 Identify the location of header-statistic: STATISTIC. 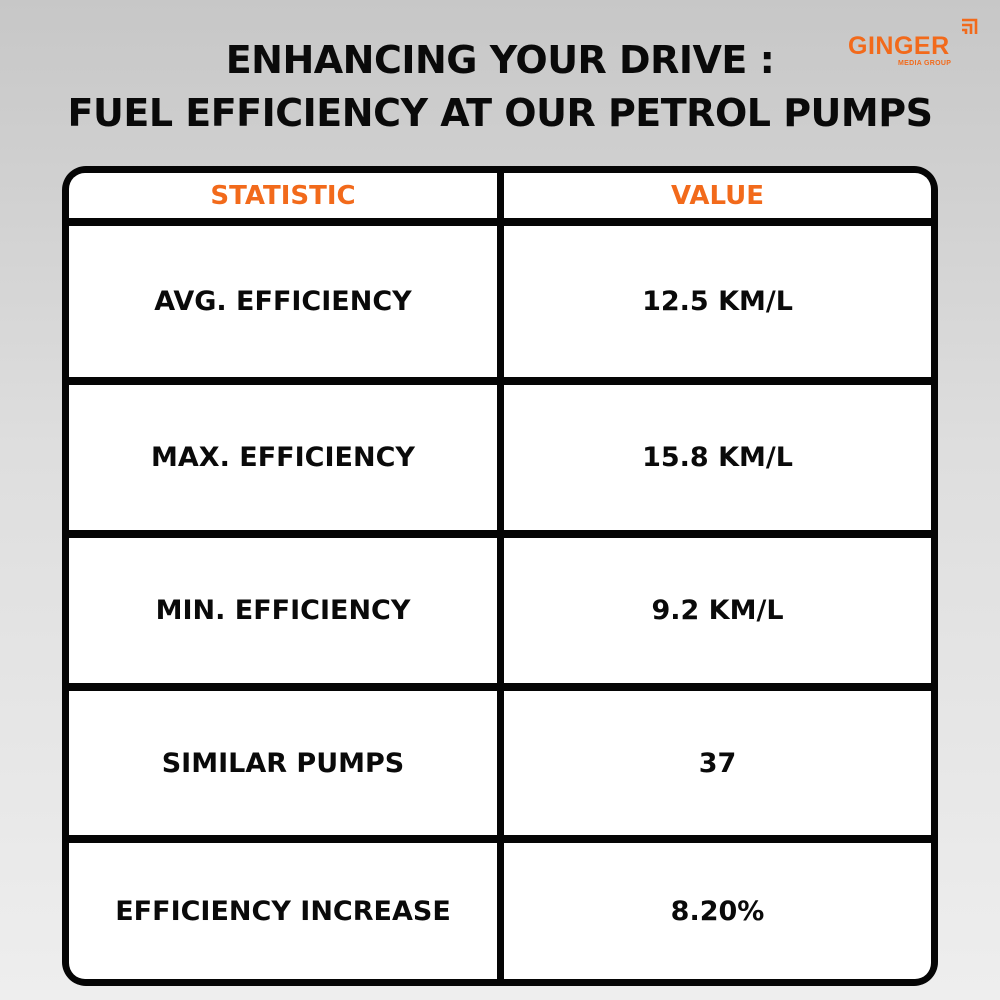
(283, 195).